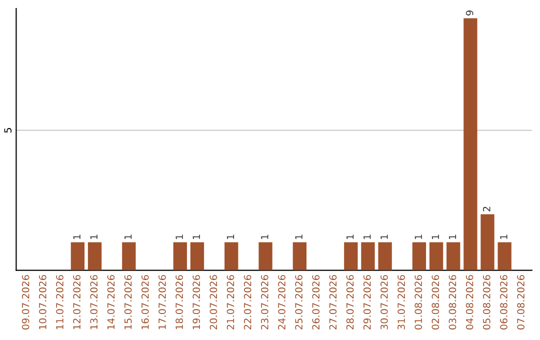 This screenshot has height=340, width=540. What do you see at coordinates (418, 302) in the screenshot?
I see `x-tick-label: 01.08.2026` at bounding box center [418, 302].